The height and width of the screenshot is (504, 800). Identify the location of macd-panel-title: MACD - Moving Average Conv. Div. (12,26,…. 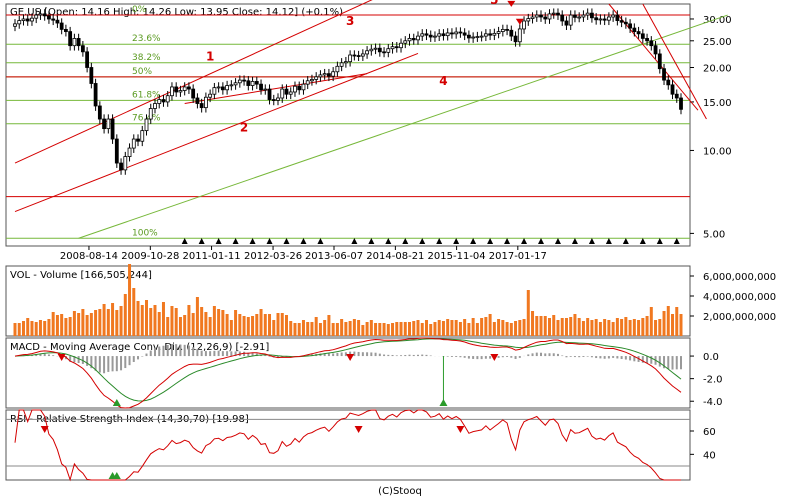
(139, 347).